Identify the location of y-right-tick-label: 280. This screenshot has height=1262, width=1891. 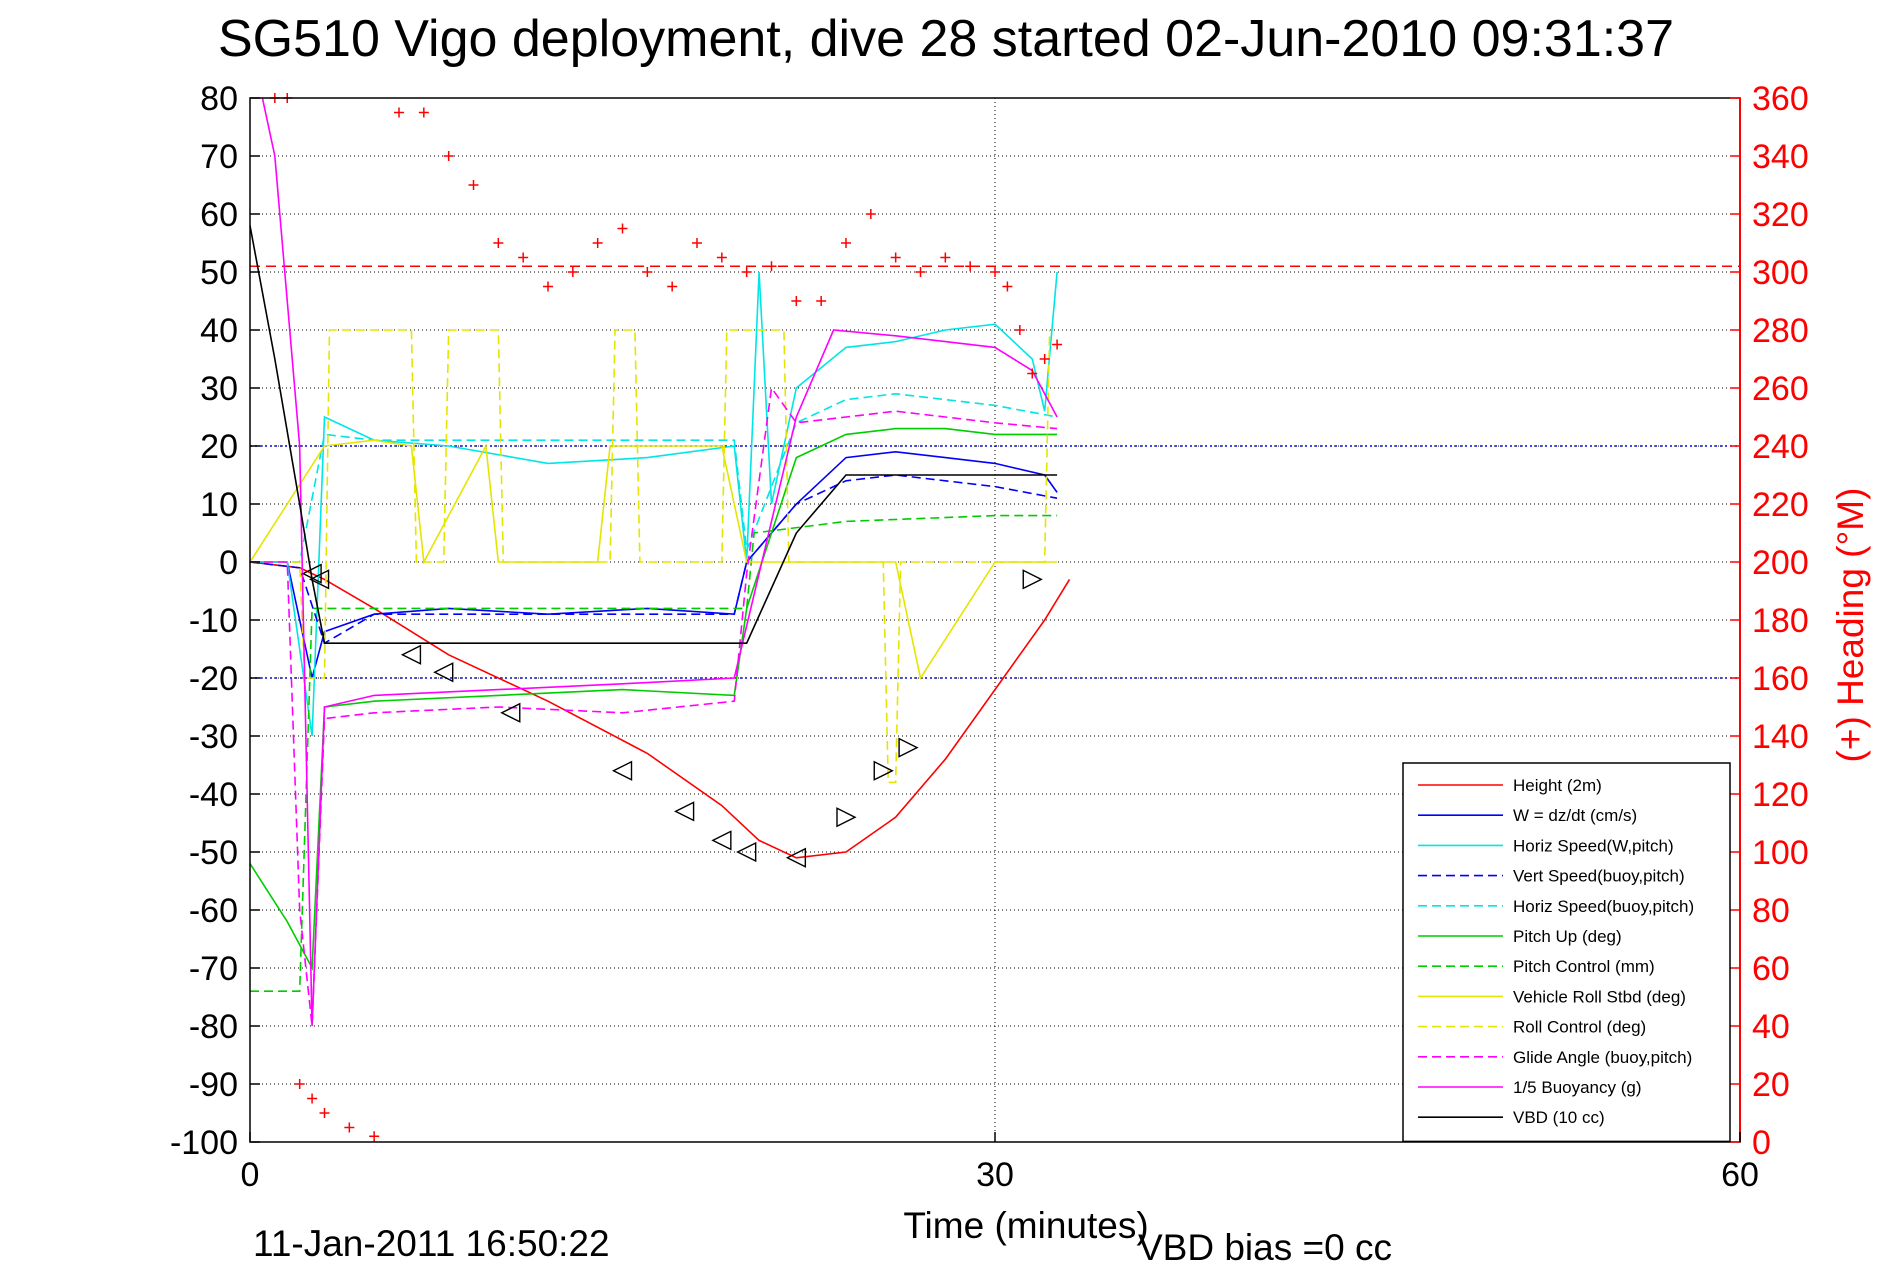
(1780, 331).